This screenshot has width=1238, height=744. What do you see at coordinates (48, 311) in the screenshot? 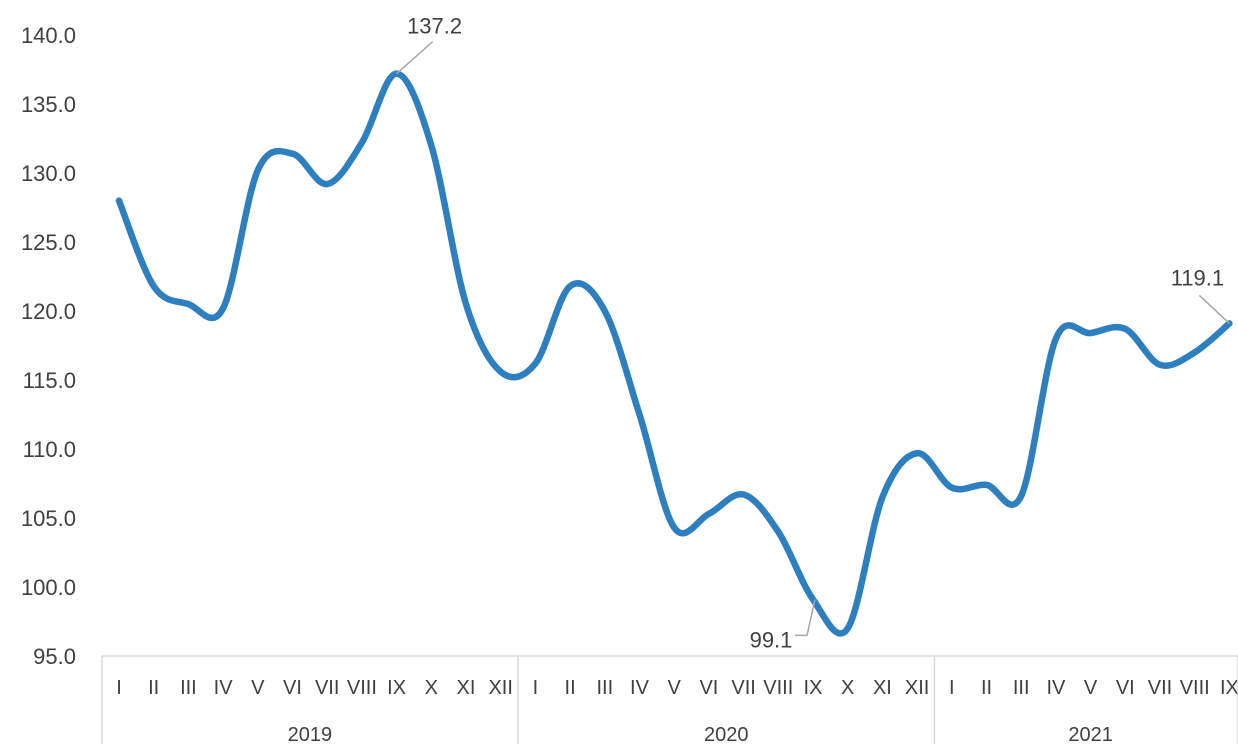
I see `y-tick-label: 120.0` at bounding box center [48, 311].